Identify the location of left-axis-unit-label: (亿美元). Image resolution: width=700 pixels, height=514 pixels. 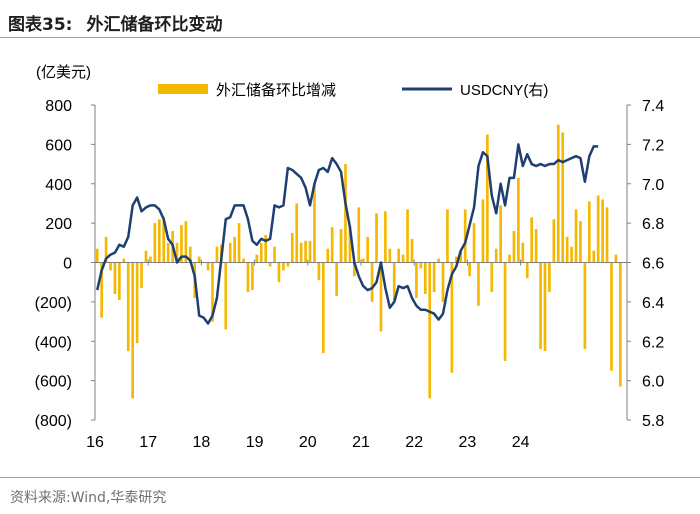
(63, 72).